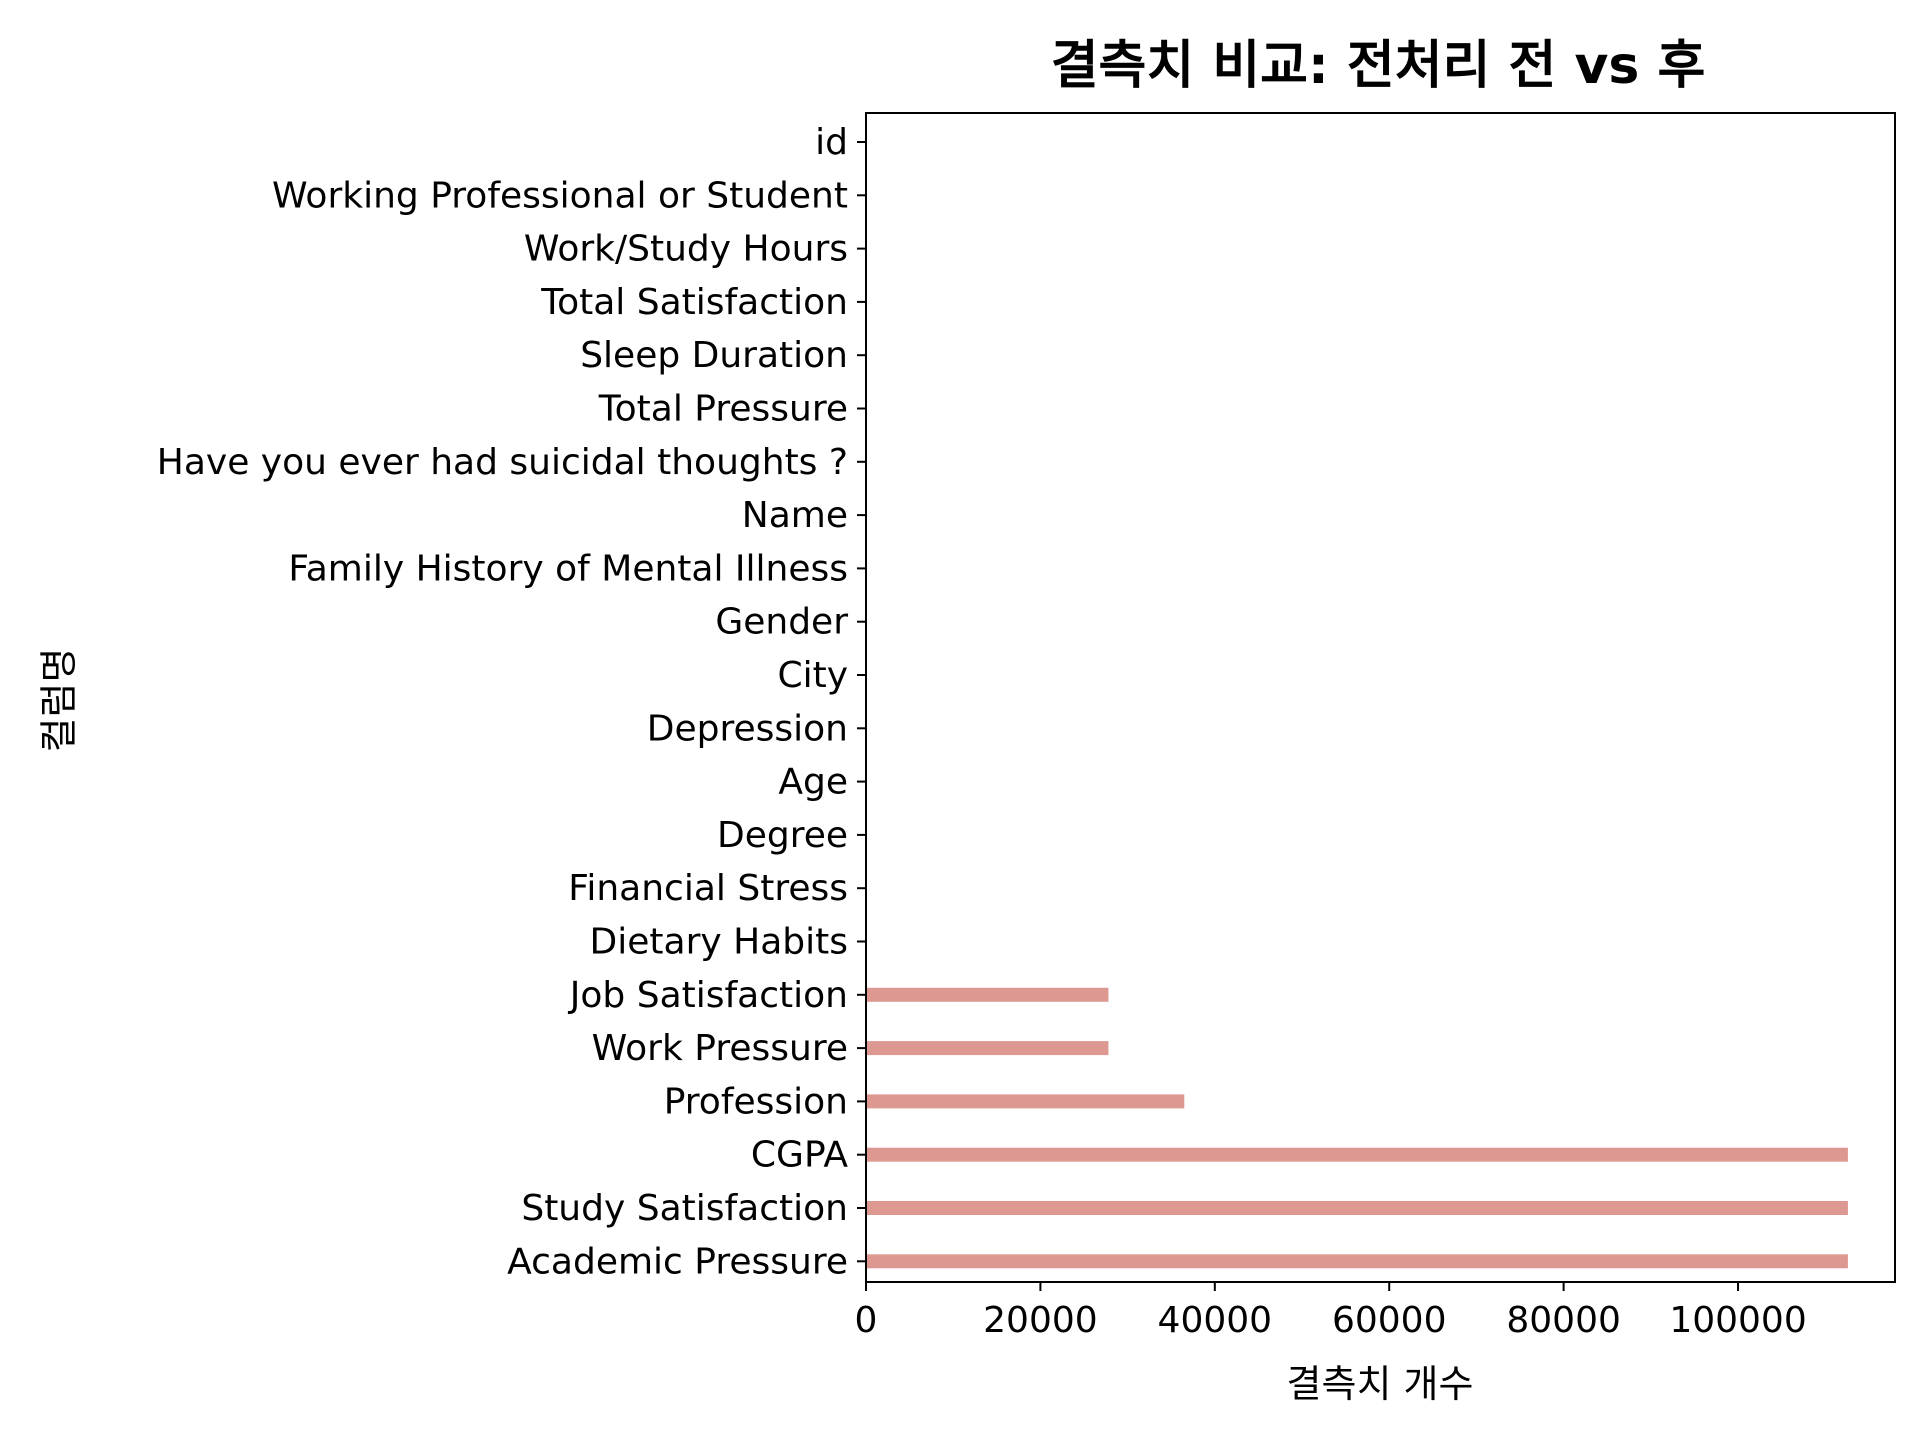  Describe the element at coordinates (1380, 1384) in the screenshot. I see `x-axis-label: 결측치 개수` at that location.